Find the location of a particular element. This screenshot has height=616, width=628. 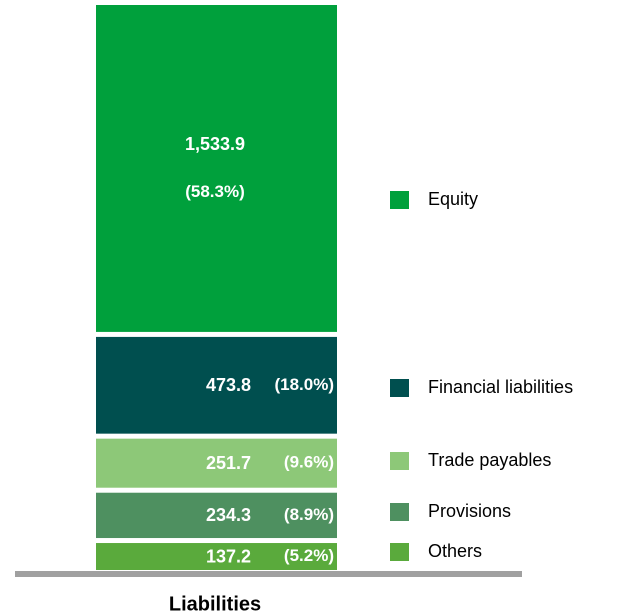

legend-label: Equity is located at coordinates (453, 199).